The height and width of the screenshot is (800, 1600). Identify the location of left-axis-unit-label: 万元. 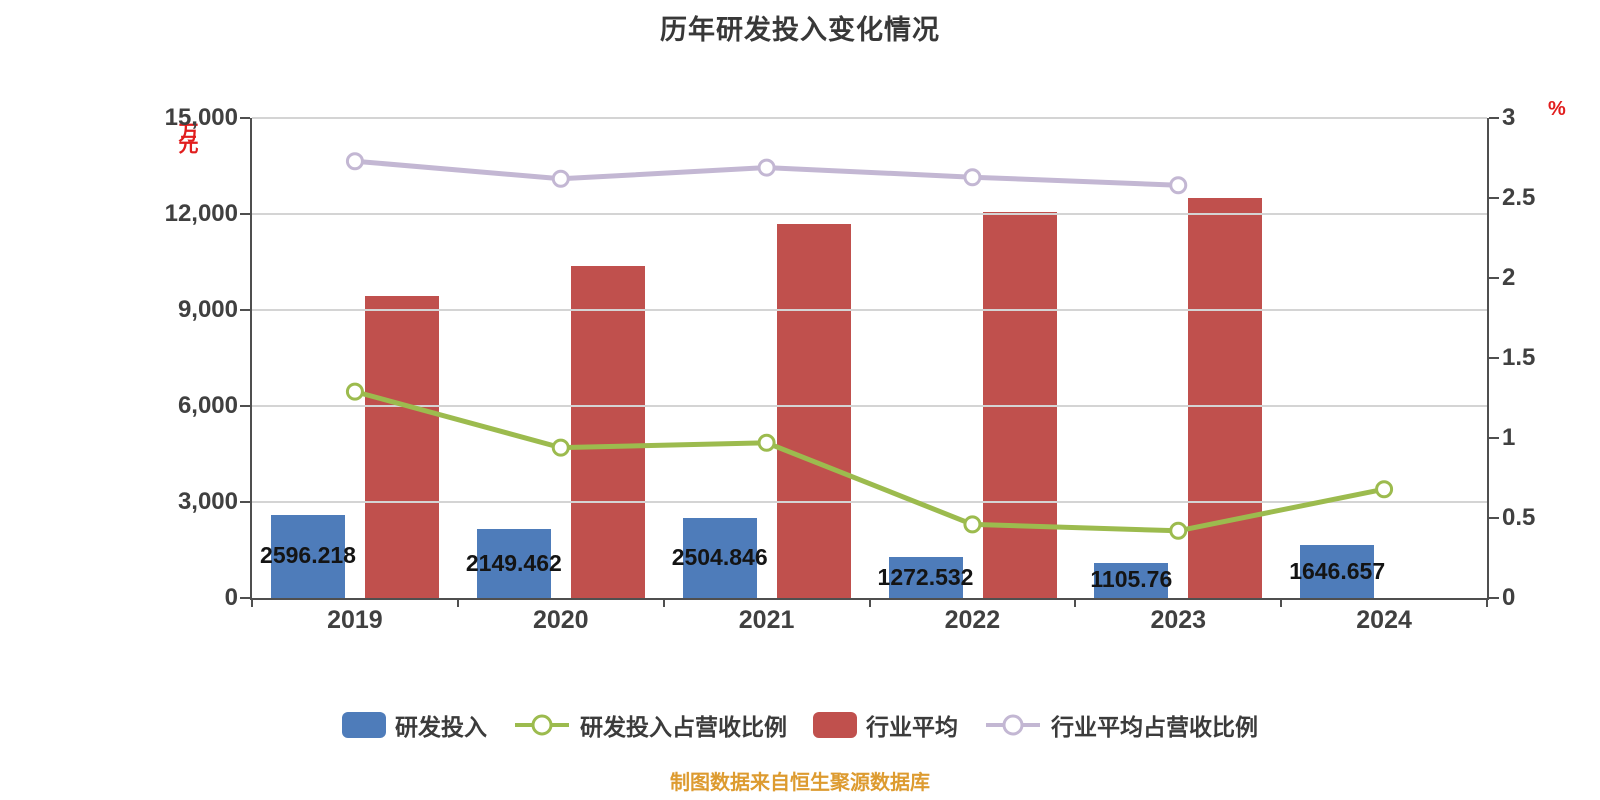
(186, 134).